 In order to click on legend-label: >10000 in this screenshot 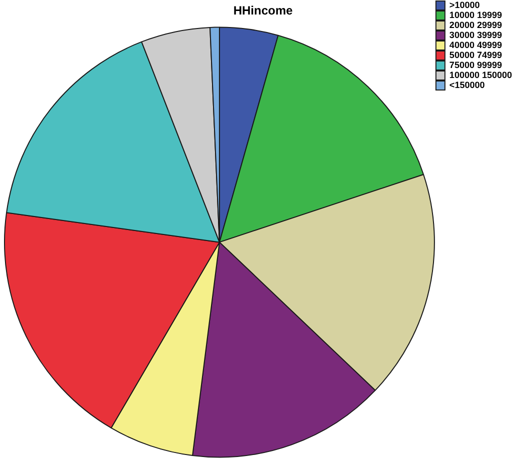, I will do `click(464, 5)`.